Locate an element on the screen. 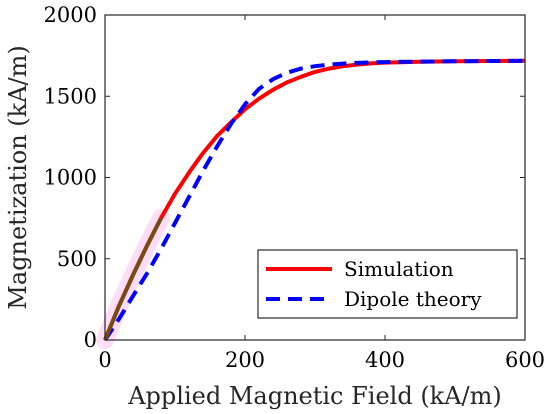 The height and width of the screenshot is (414, 550). y-tick-label: 1500 is located at coordinates (70, 96).